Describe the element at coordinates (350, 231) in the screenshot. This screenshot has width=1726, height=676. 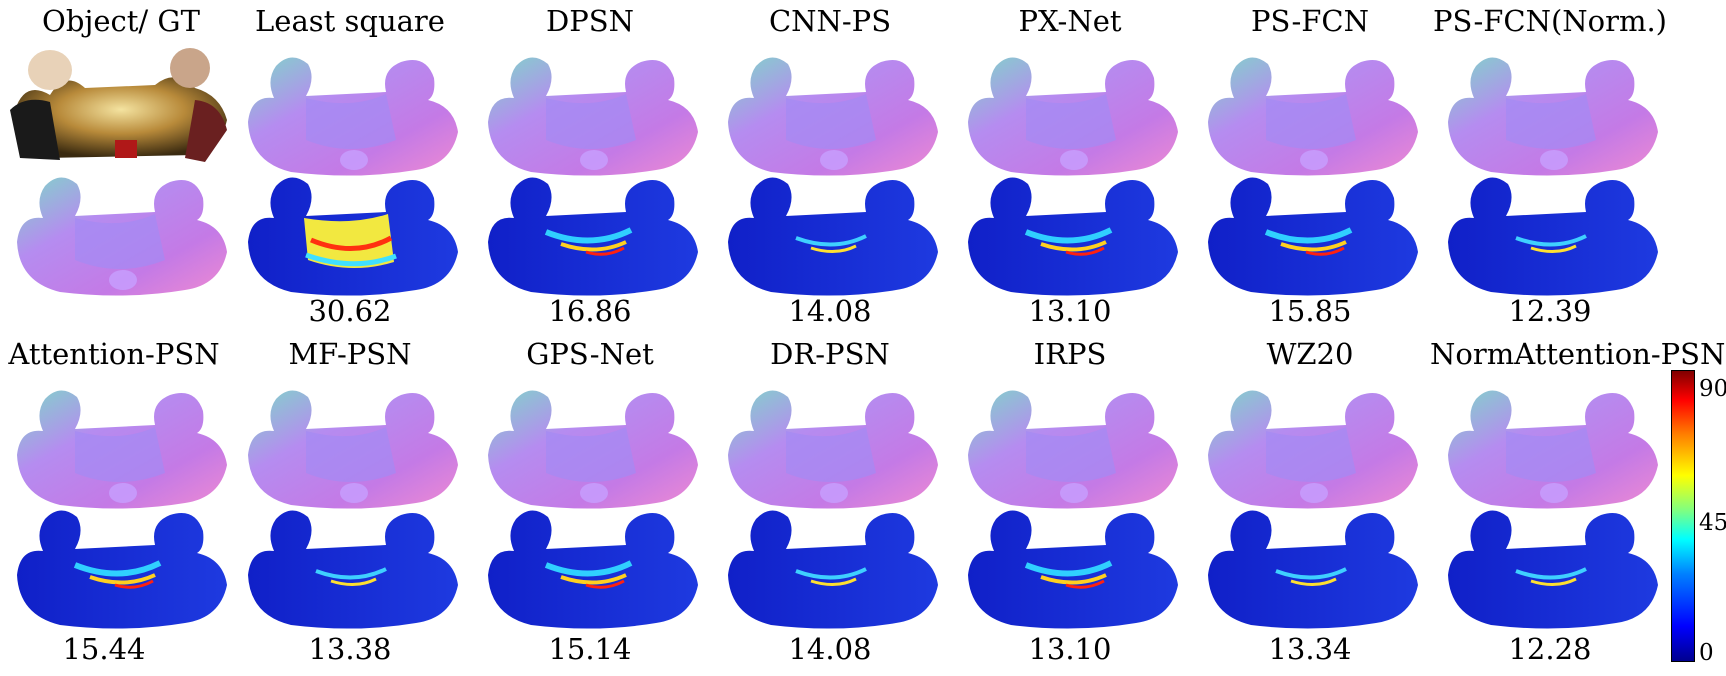
I see `error-map-least-square` at that location.